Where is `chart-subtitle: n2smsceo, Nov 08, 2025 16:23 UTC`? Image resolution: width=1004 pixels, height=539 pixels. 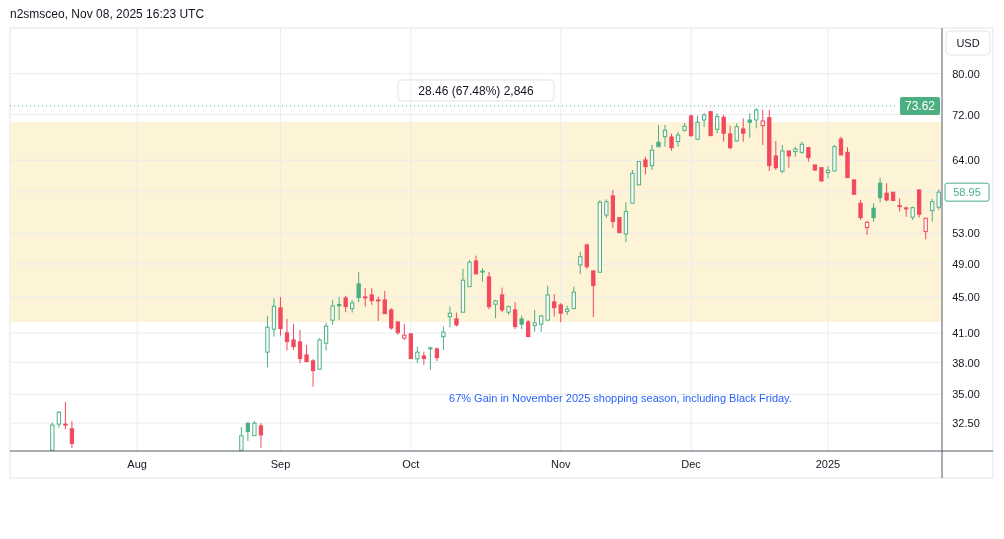
chart-subtitle: n2smsceo, Nov 08, 2025 16:23 UTC is located at coordinates (107, 14).